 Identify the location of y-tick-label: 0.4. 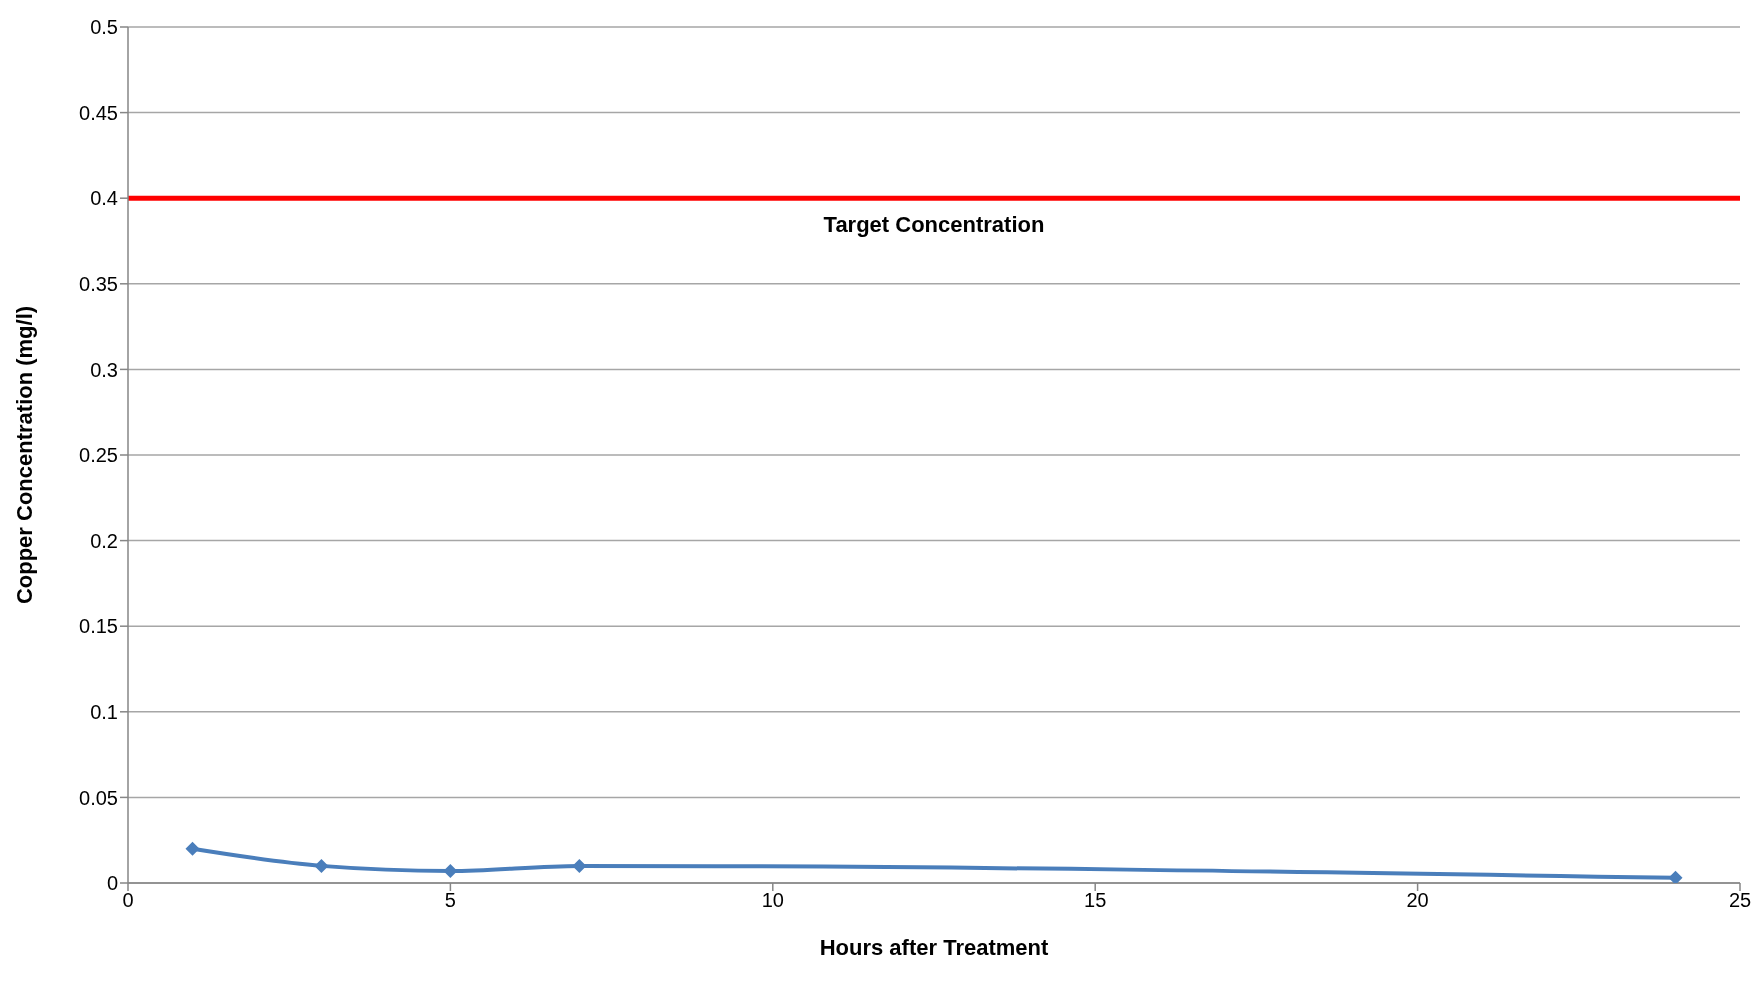
(104, 198).